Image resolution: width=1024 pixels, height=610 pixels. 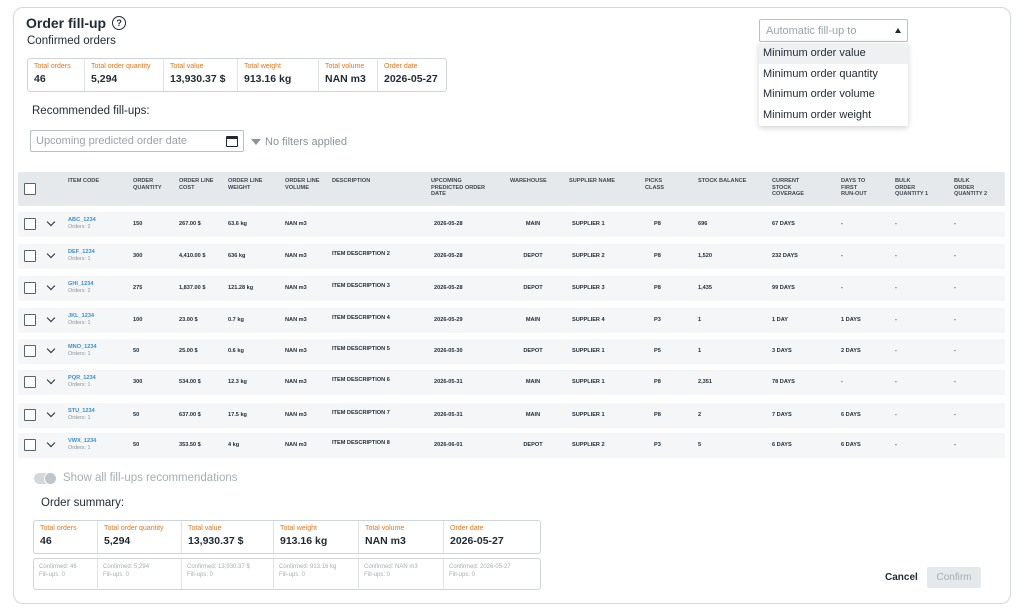 I want to click on order-summary-label: Order summary:, so click(x=83, y=503).